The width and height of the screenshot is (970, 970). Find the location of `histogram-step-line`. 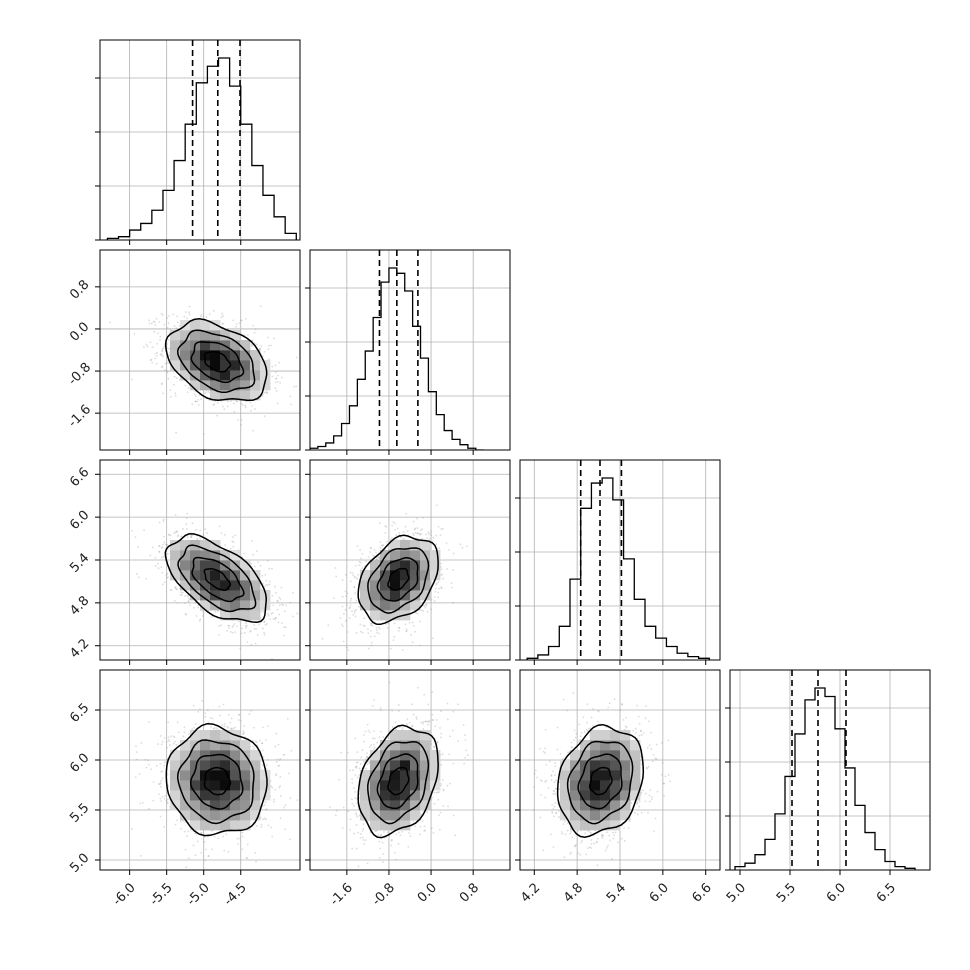

histogram-step-line is located at coordinates (201, 148).